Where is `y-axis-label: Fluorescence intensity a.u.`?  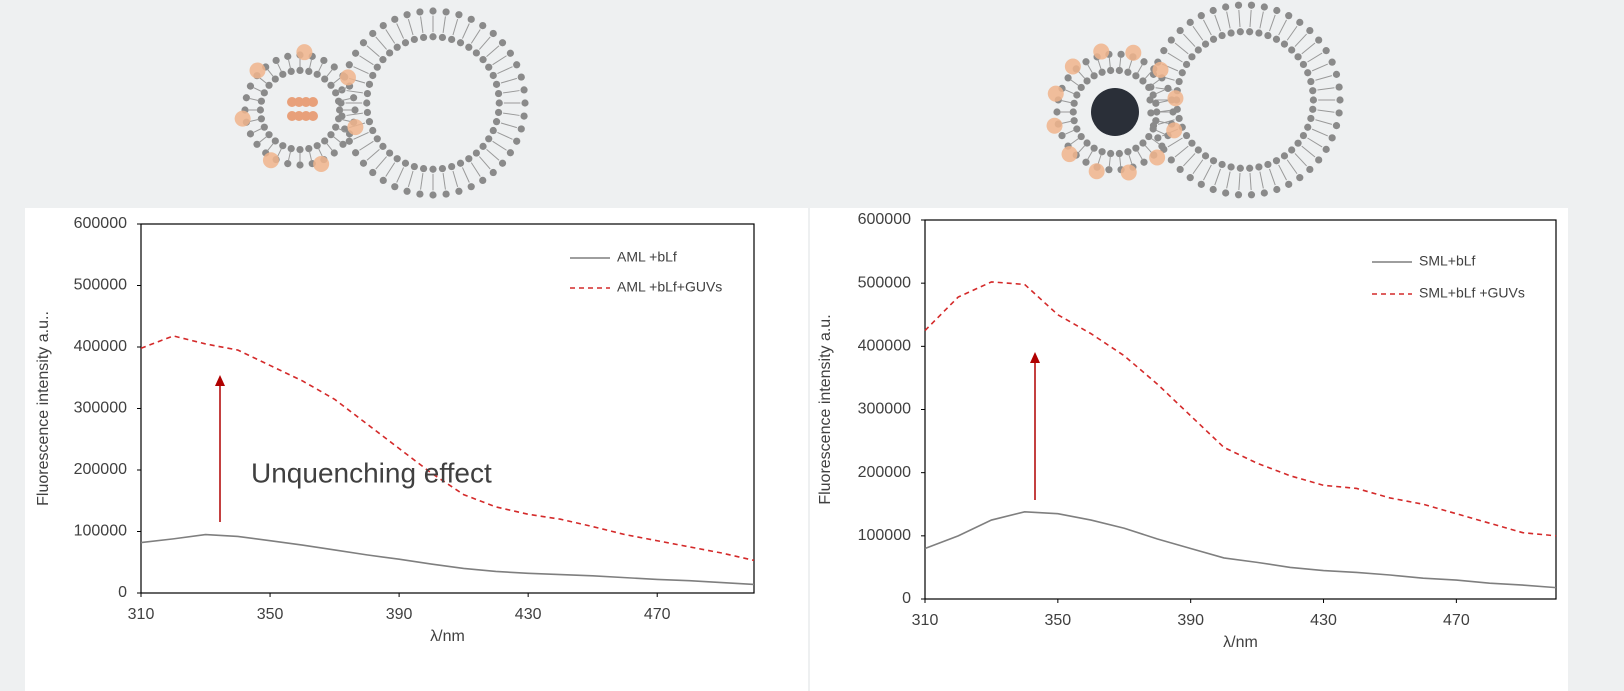
y-axis-label: Fluorescence intensity a.u. is located at coordinates (825, 409).